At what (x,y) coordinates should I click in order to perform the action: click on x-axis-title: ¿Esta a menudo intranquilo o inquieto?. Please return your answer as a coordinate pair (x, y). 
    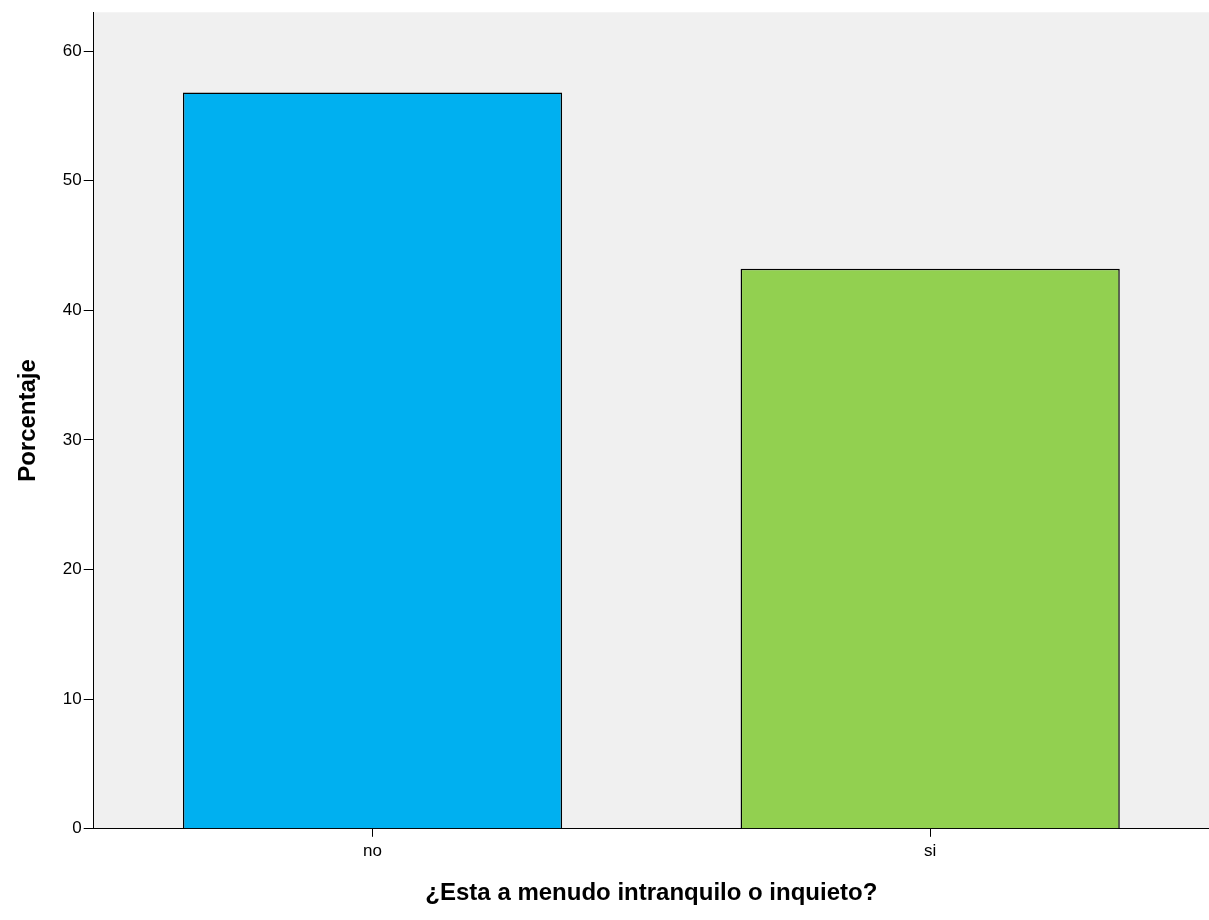
    Looking at the image, I should click on (651, 892).